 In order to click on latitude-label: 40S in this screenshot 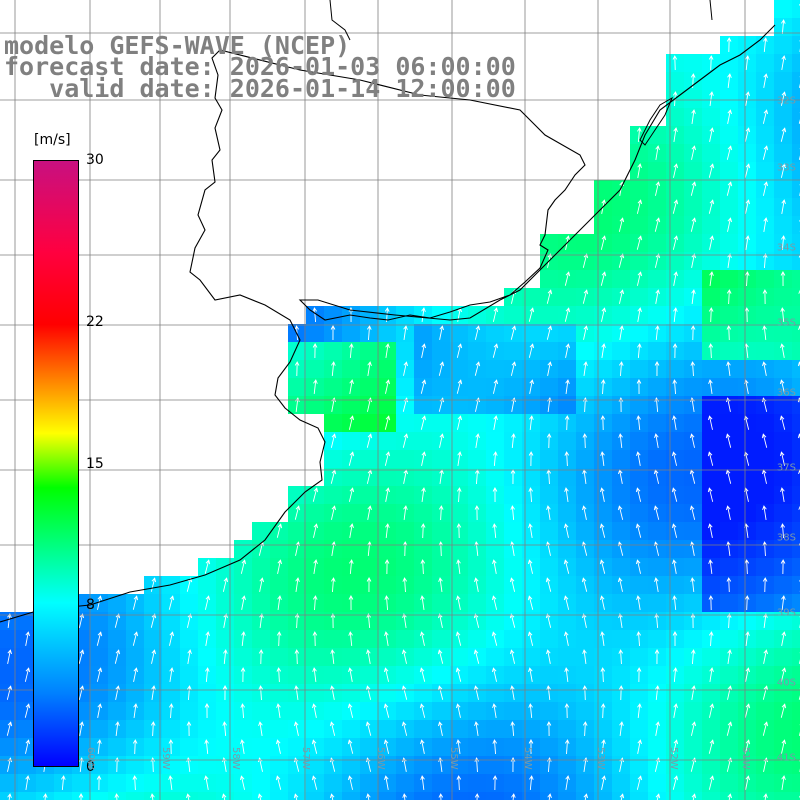, I will do `click(786, 683)`.